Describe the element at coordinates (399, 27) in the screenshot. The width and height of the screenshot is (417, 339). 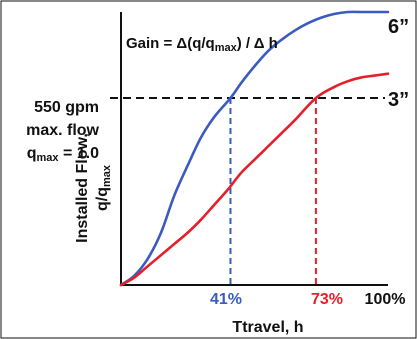
I see `series-label-6in: 6”` at that location.